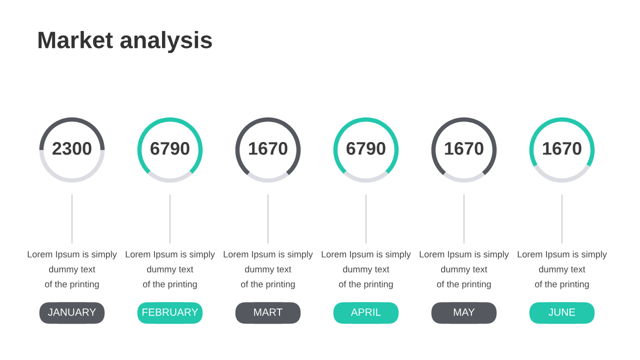 The width and height of the screenshot is (640, 360). Describe the element at coordinates (365, 312) in the screenshot. I see `text: APRIL` at that location.